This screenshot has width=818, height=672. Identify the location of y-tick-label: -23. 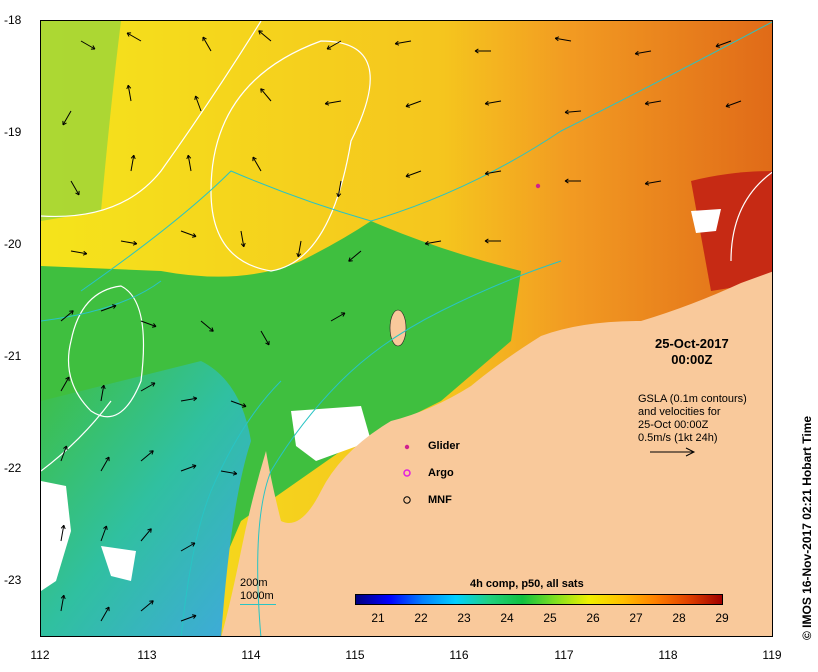
(13, 580).